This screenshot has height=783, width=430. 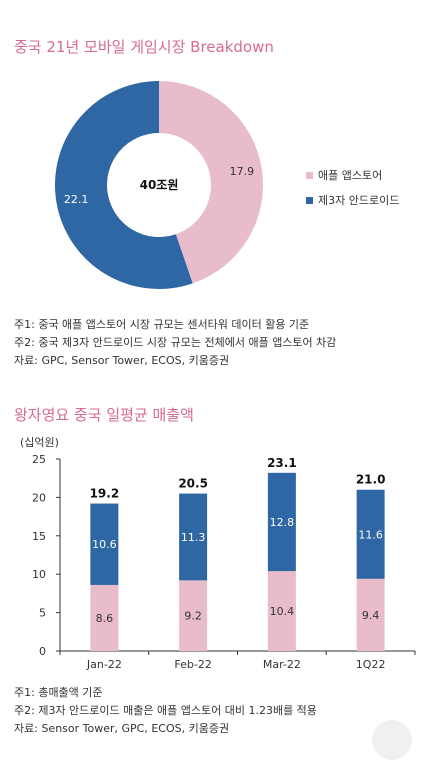 I want to click on y-tick-label: 20, so click(x=39, y=497).